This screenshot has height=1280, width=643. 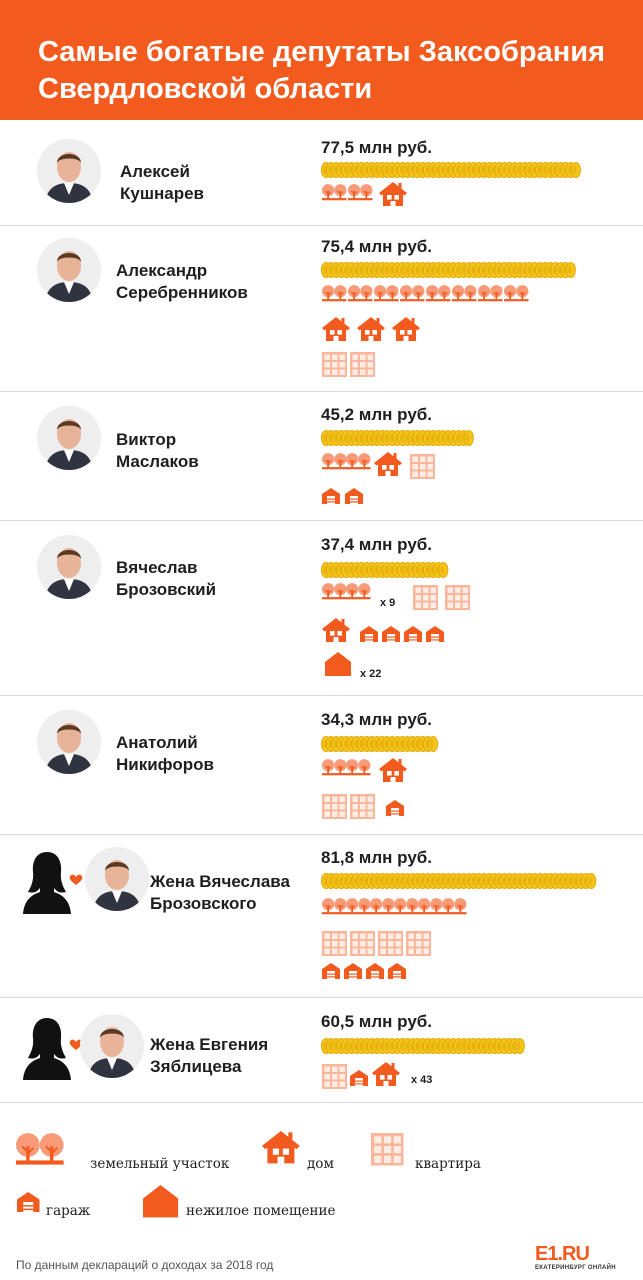 What do you see at coordinates (562, 1254) in the screenshot?
I see `logo-text: E1.RU` at bounding box center [562, 1254].